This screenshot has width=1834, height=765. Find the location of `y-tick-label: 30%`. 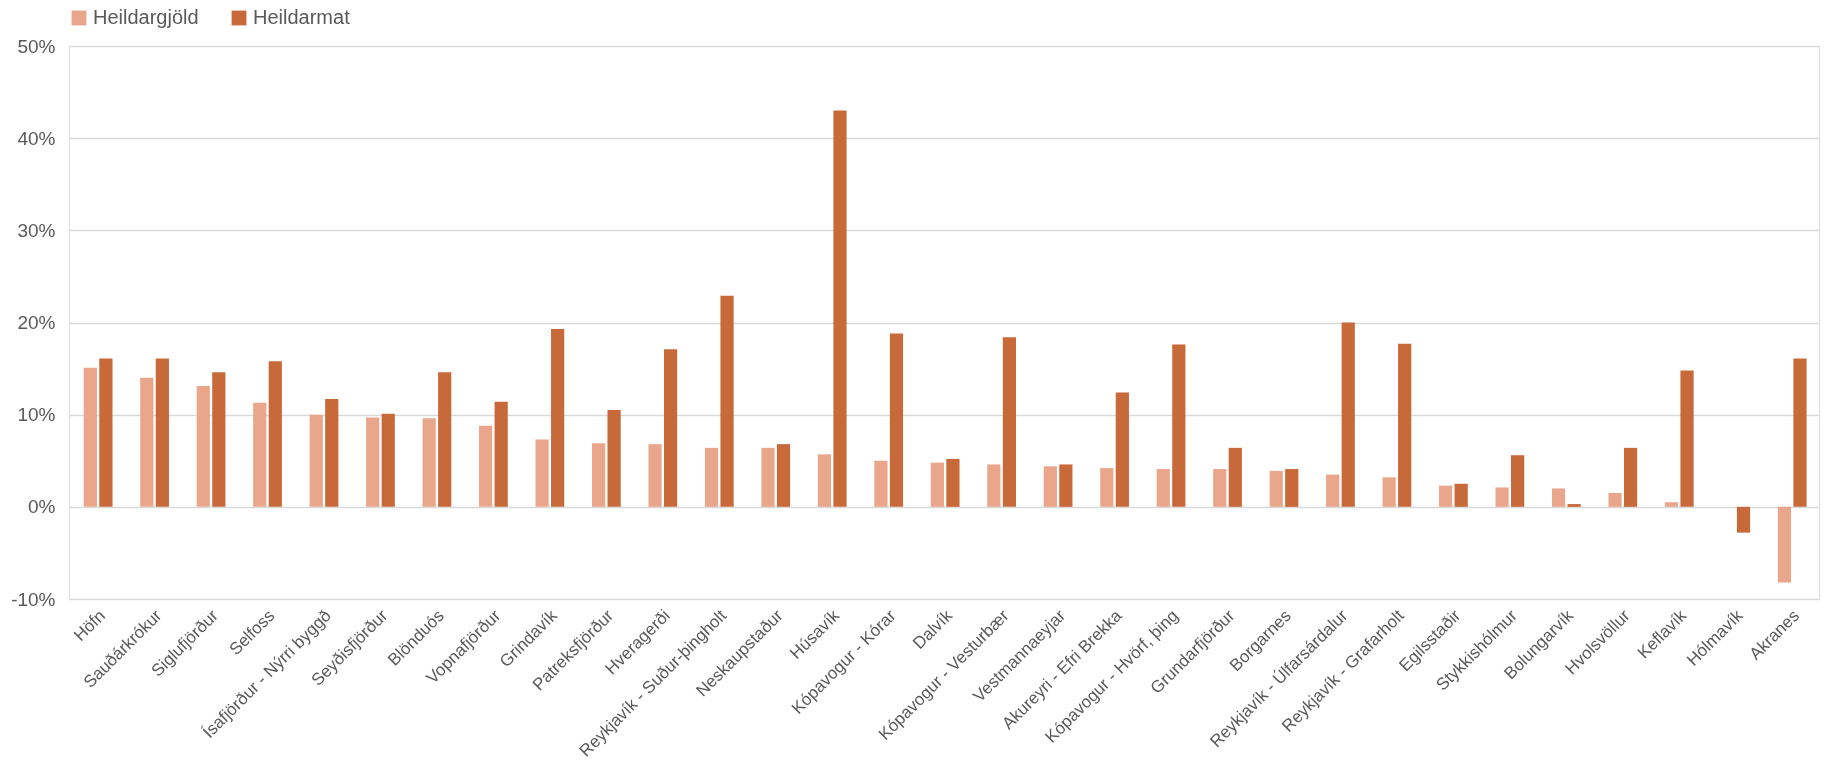

y-tick-label: 30% is located at coordinates (36, 230).